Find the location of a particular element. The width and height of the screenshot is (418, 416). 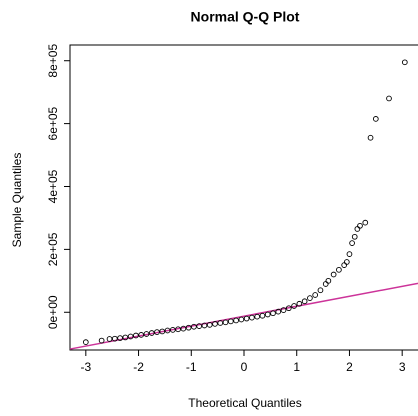

y-tick-label: 4e+05 is located at coordinates (53, 186).